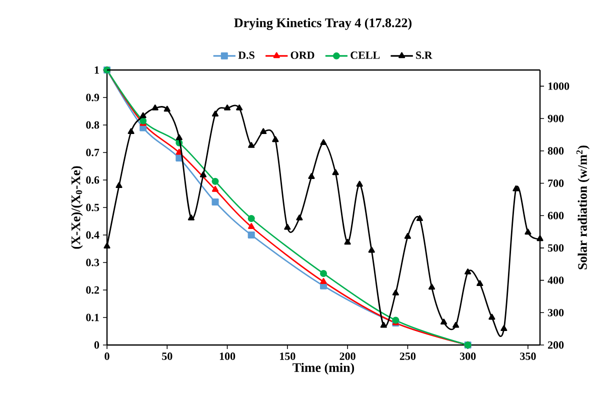  Describe the element at coordinates (246, 55) in the screenshot. I see `legend-label: D.S` at that location.